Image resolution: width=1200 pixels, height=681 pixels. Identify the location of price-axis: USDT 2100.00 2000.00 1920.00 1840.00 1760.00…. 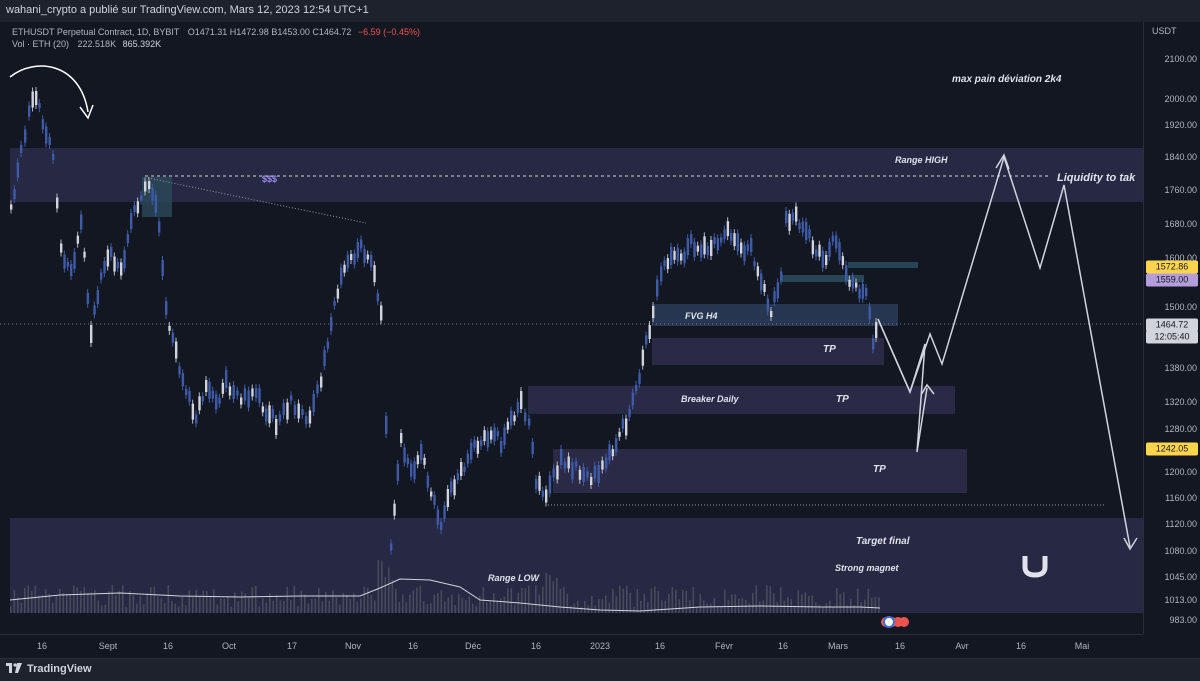
(1171, 328).